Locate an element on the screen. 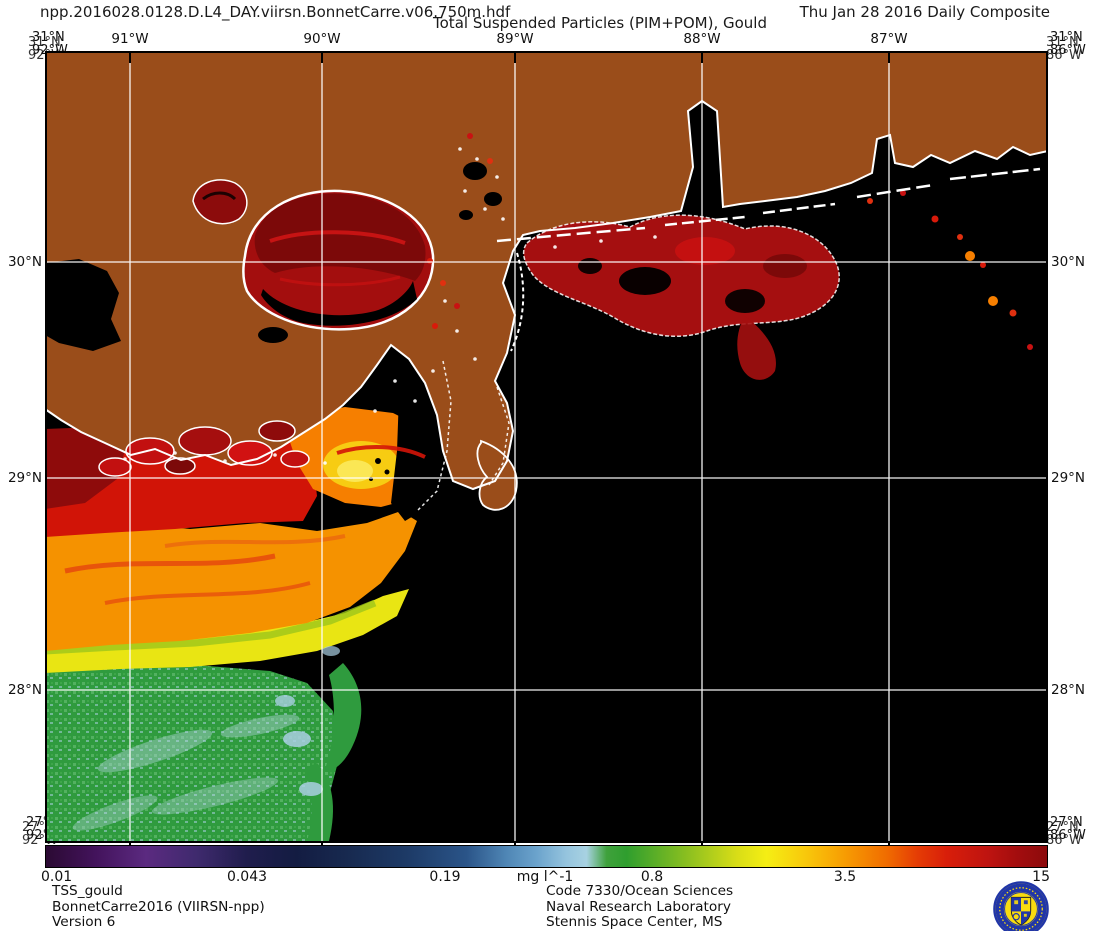  lon-tick-91w-top: 91°W is located at coordinates (130, 39).